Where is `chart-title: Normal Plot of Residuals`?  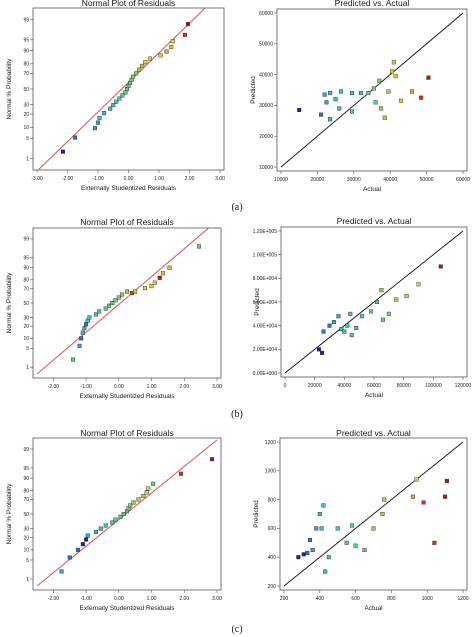 chart-title: Normal Plot of Residuals is located at coordinates (129, 4).